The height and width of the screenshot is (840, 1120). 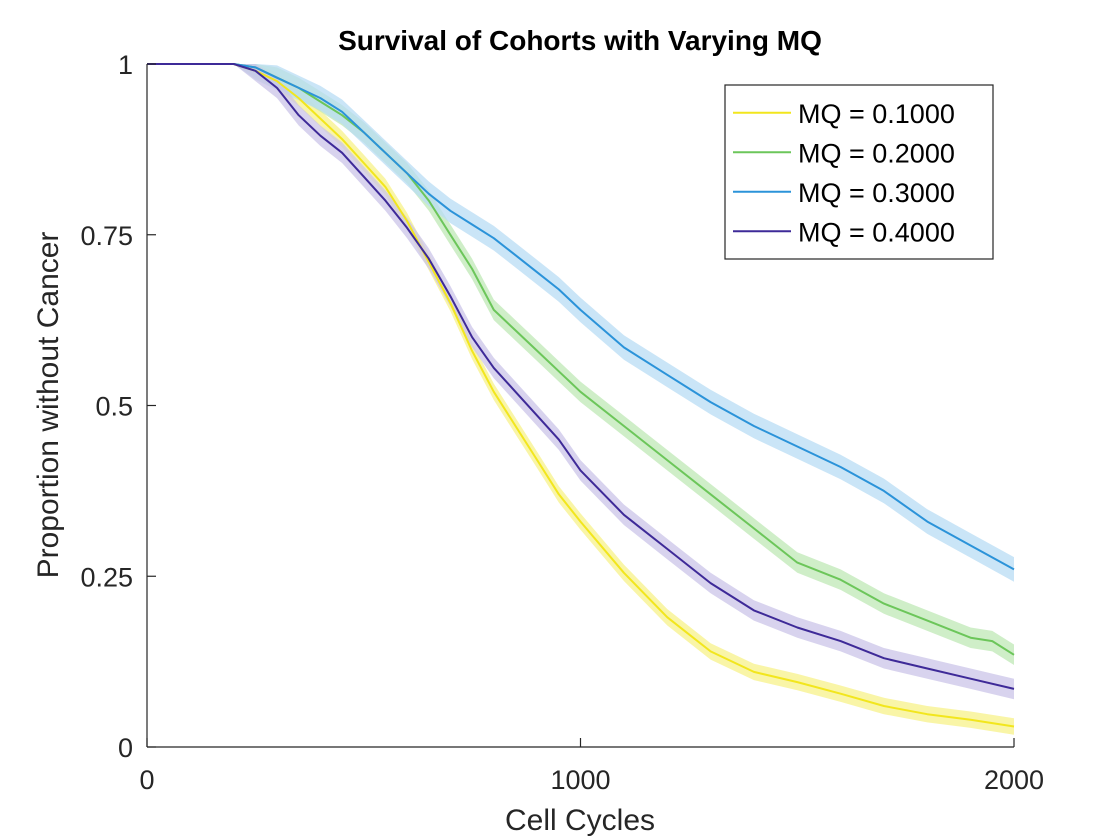 What do you see at coordinates (1014, 780) in the screenshot?
I see `x-tick-label: 2000` at bounding box center [1014, 780].